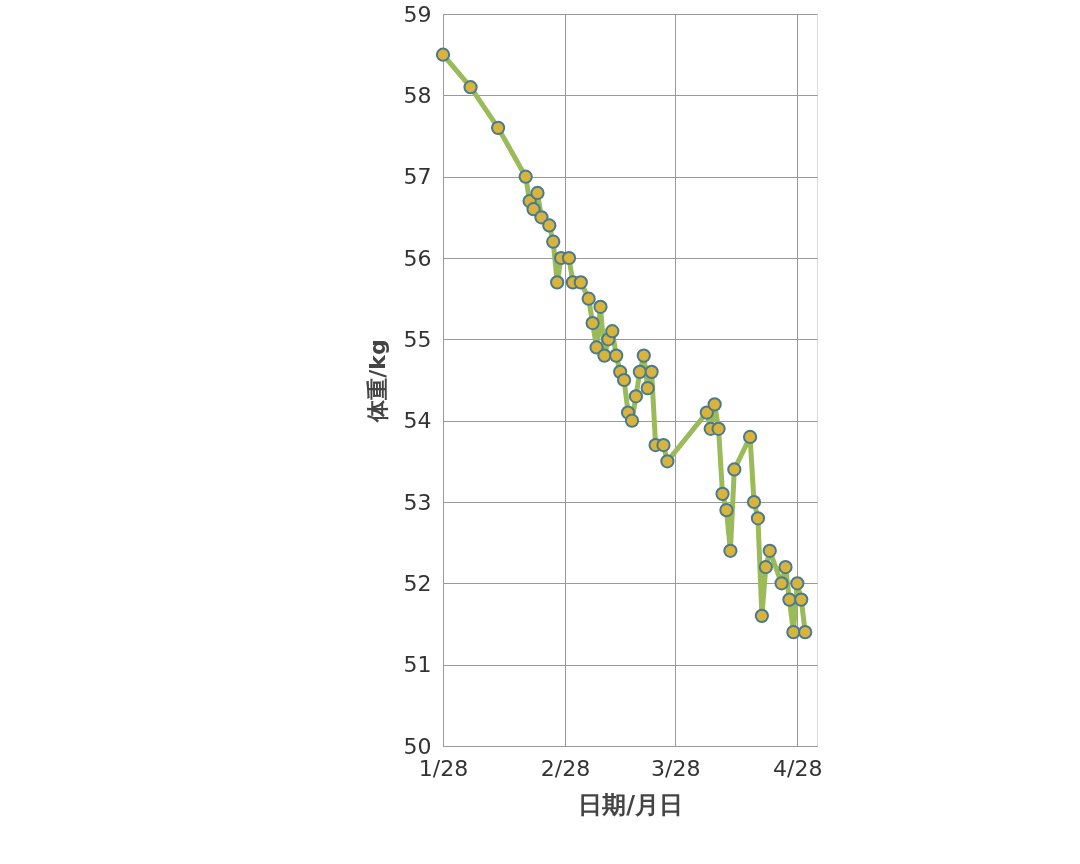  What do you see at coordinates (377, 381) in the screenshot?
I see `y-axis-title: 体重/kg` at bounding box center [377, 381].